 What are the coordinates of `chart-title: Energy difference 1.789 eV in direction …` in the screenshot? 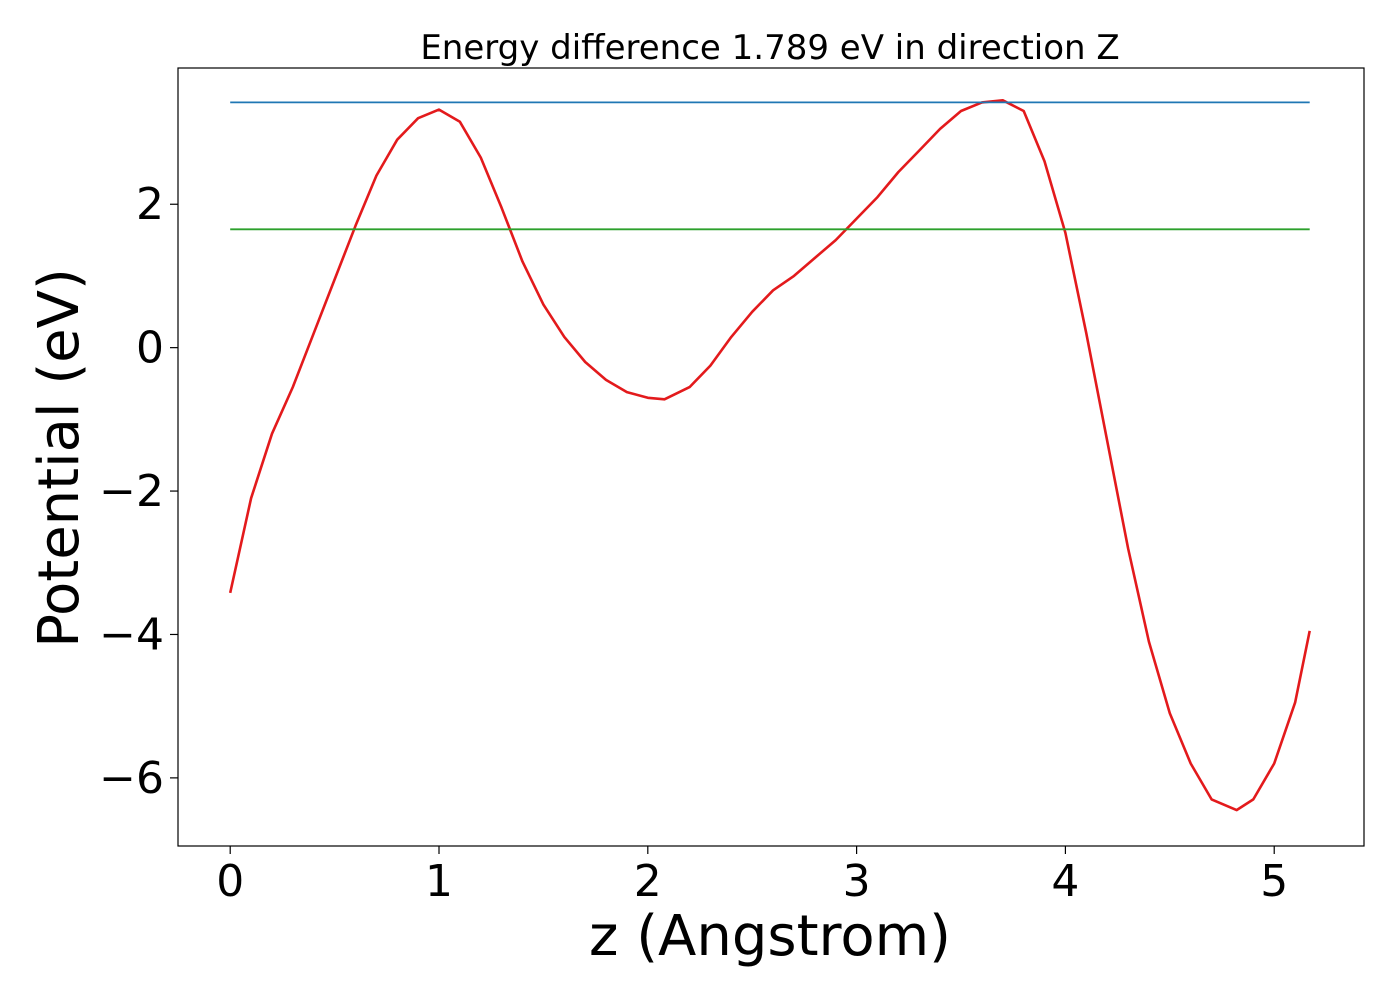 It's located at (769, 48).